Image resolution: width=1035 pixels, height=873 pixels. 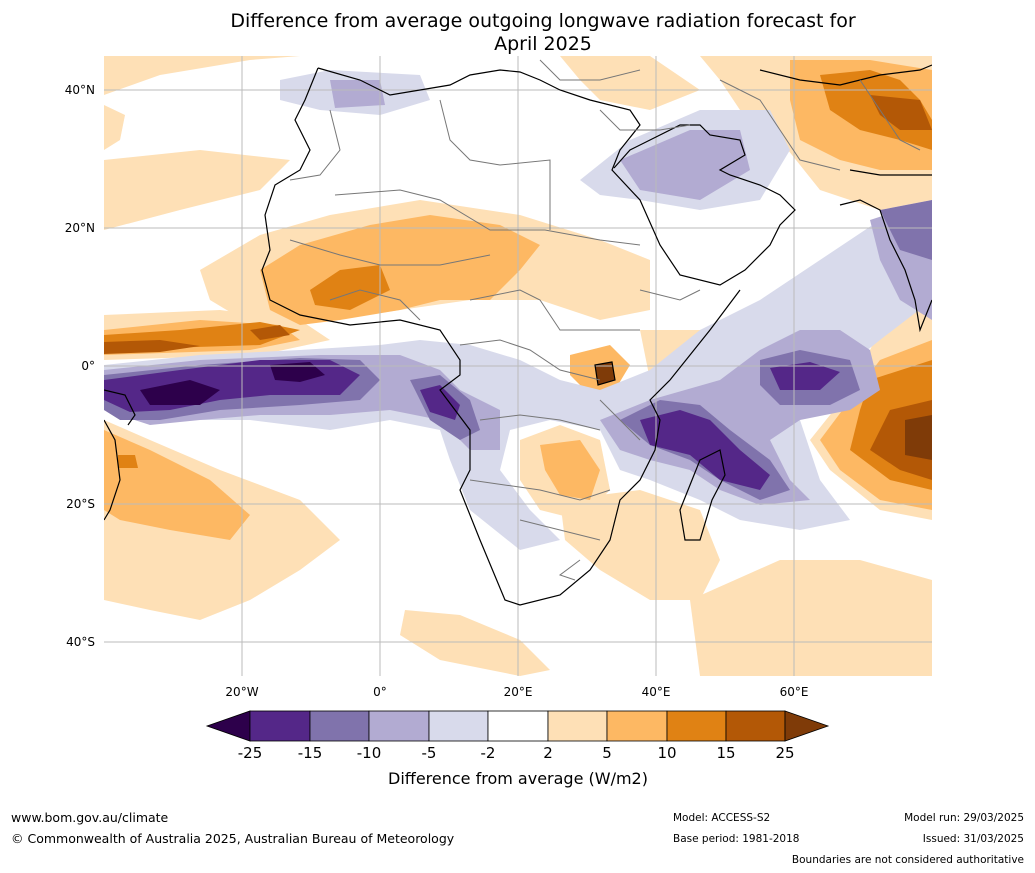 What do you see at coordinates (429, 753) in the screenshot?
I see `colorbar-tick-label: -5` at bounding box center [429, 753].